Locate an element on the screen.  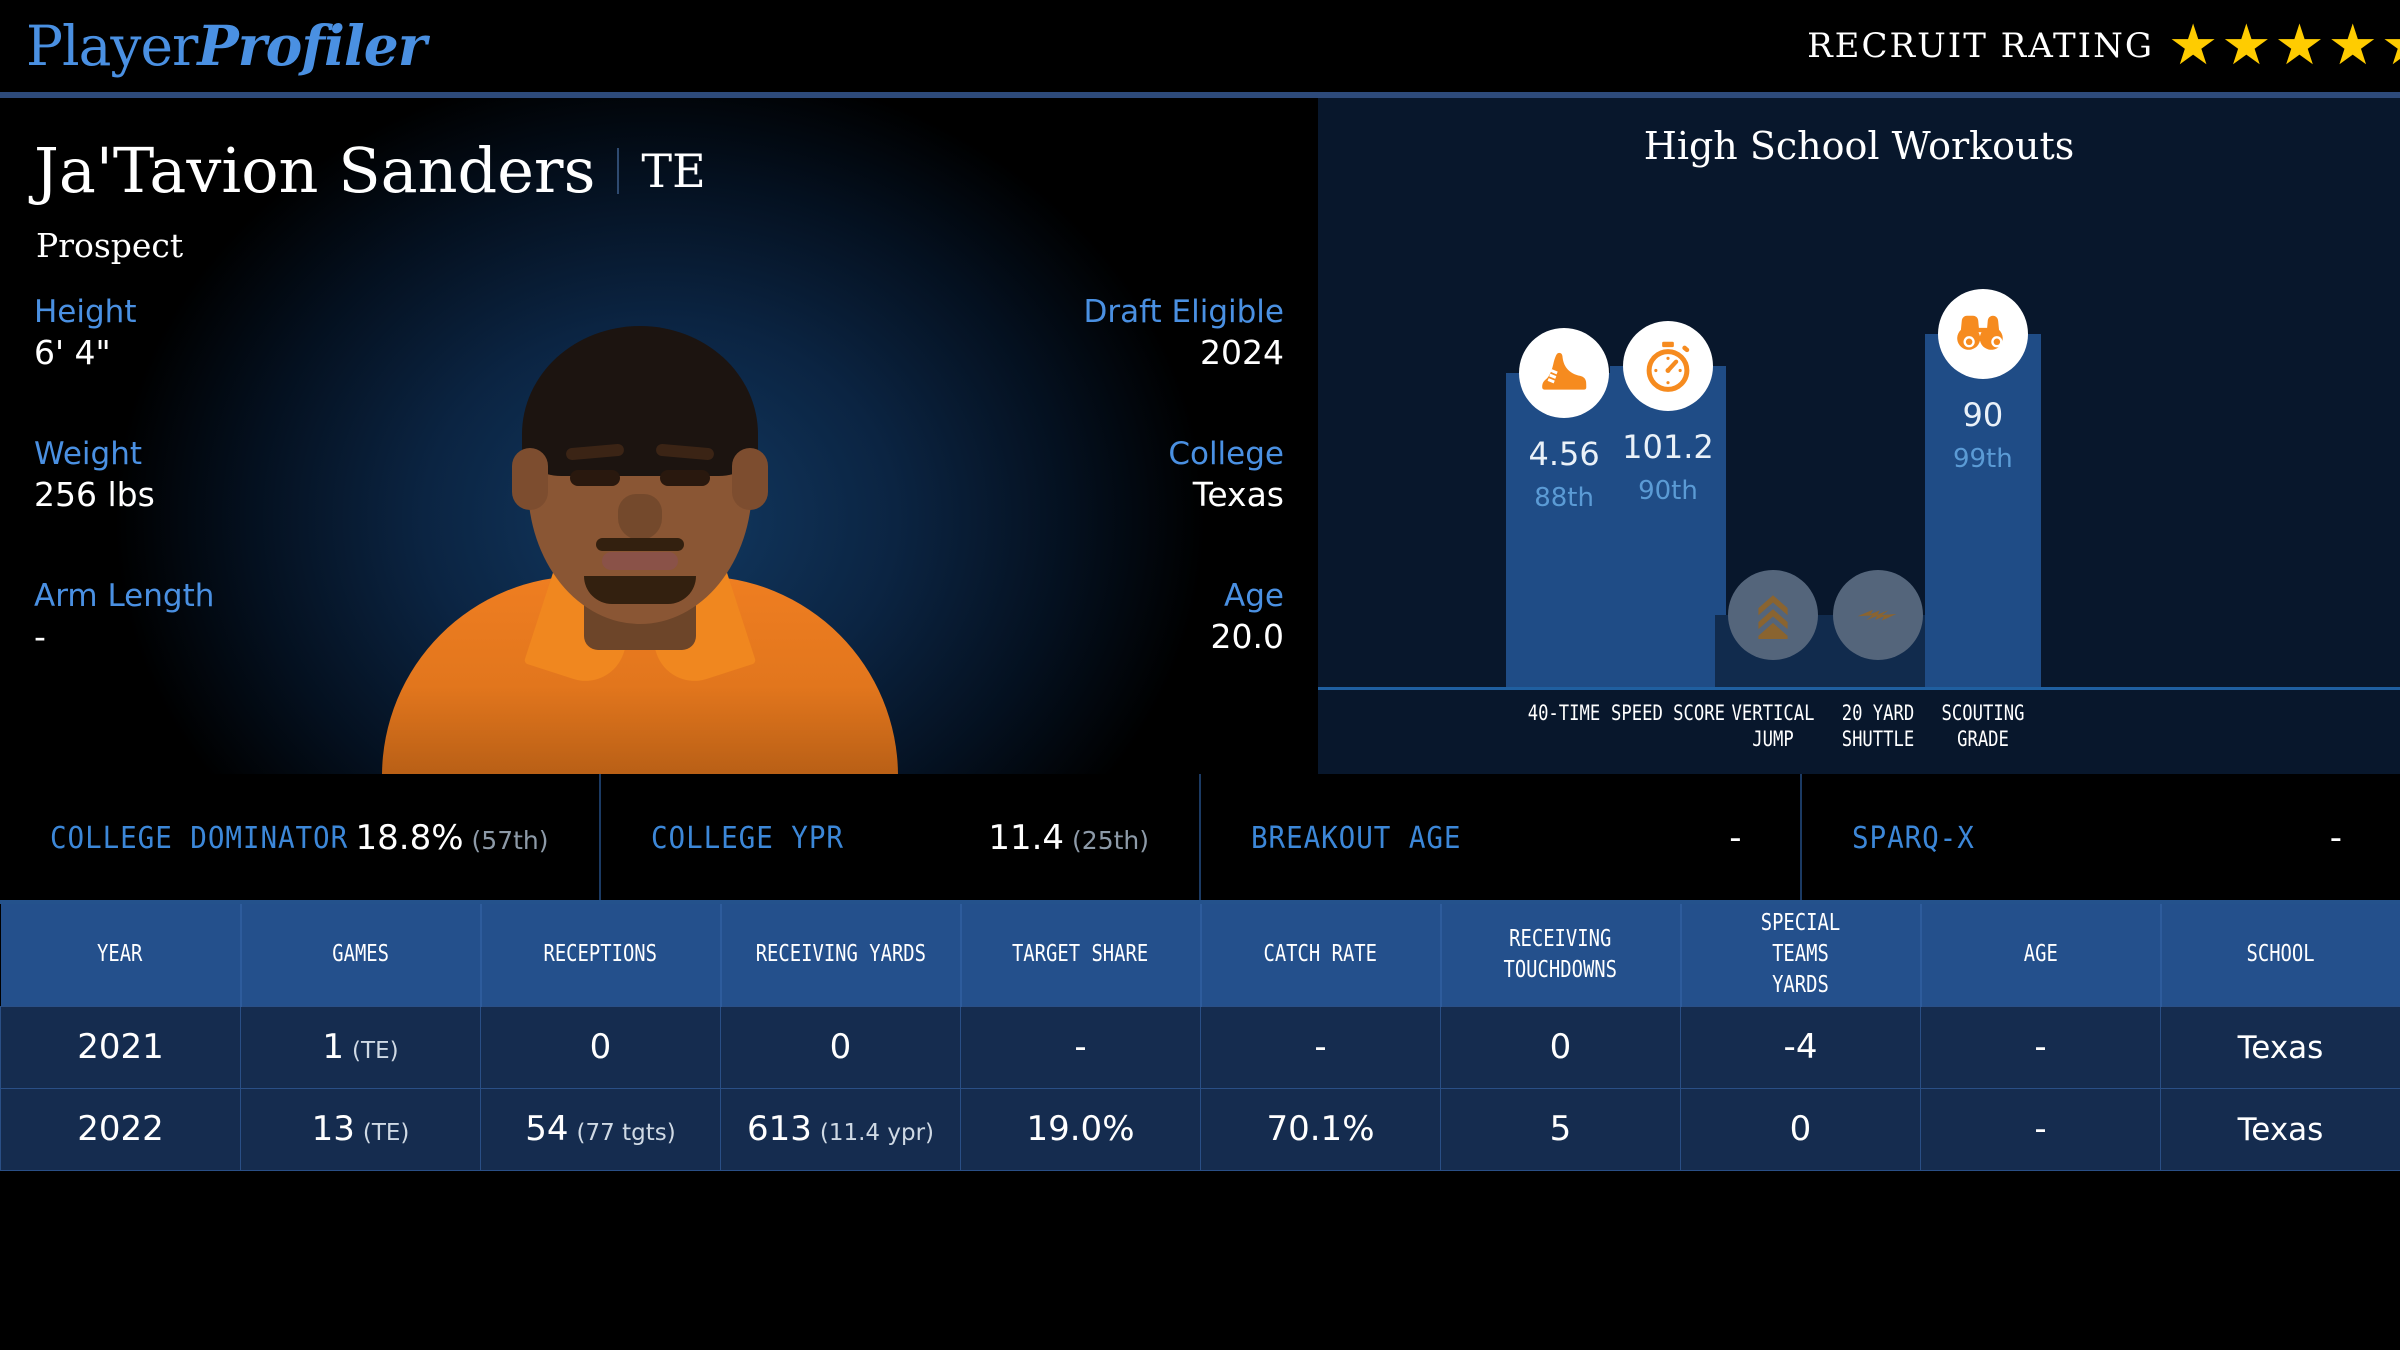
table-column-header: CATCH RATE is located at coordinates (1321, 955).